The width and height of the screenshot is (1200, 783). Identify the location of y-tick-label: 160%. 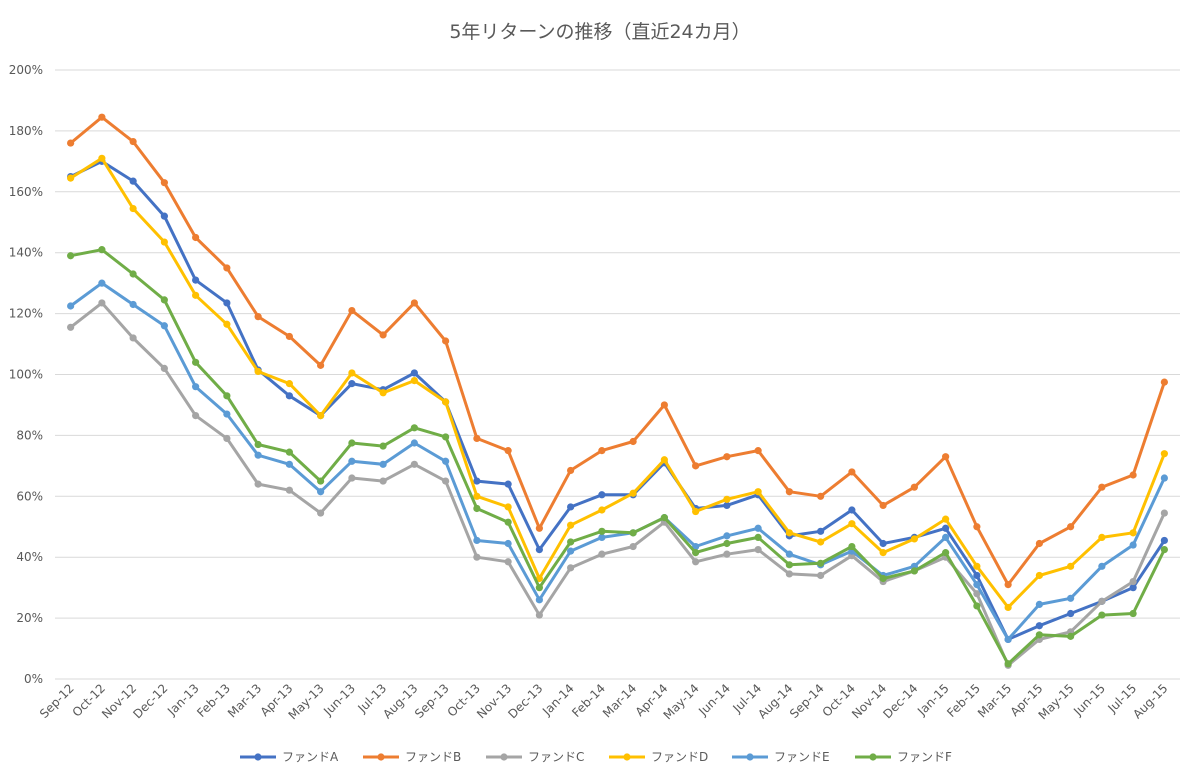
(26, 192).